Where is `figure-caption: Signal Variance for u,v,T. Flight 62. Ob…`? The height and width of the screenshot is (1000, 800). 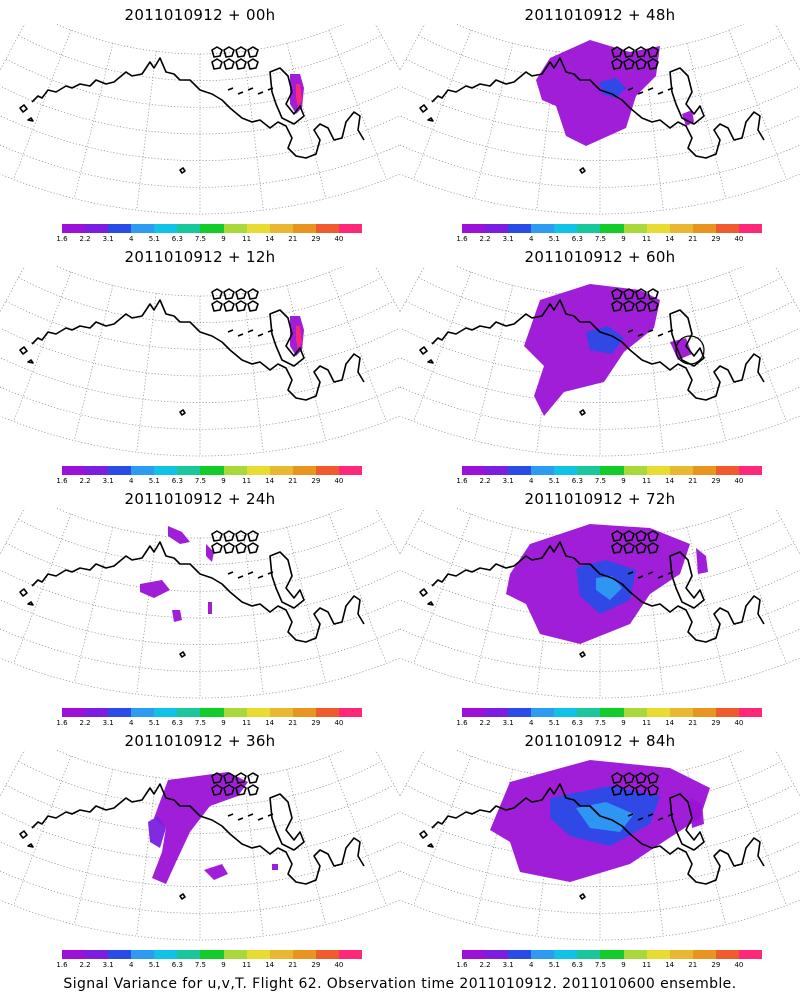
figure-caption: Signal Variance for u,v,T. Flight 62. Ob… is located at coordinates (400, 984).